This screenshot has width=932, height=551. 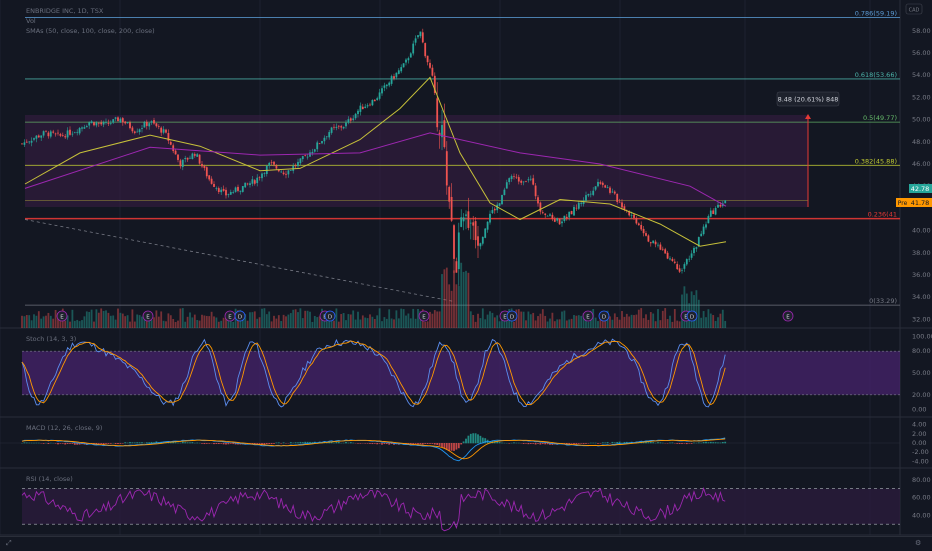 I want to click on macd-tick: -4.00, so click(x=920, y=461).